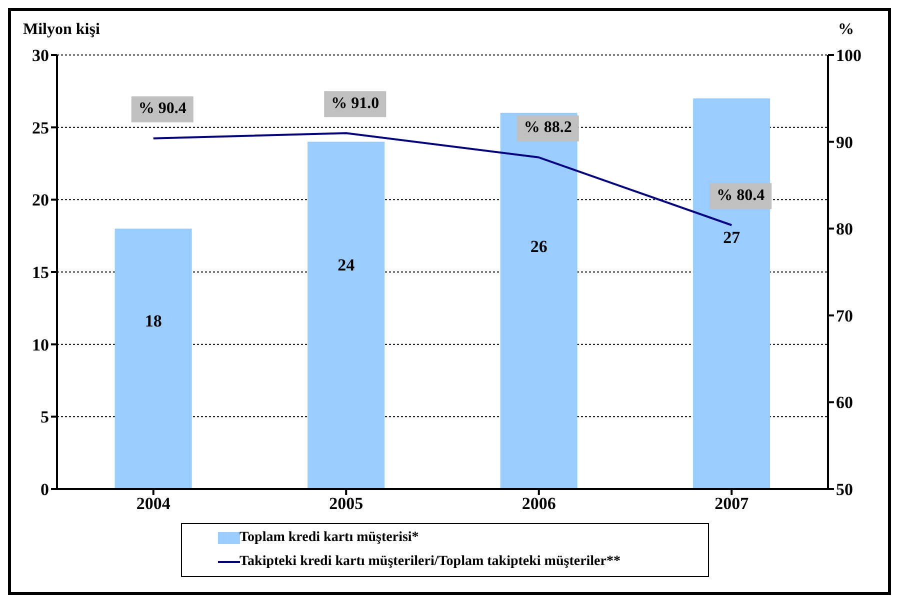 The height and width of the screenshot is (603, 899). Describe the element at coordinates (44, 417) in the screenshot. I see `y-tick-label: 5` at that location.